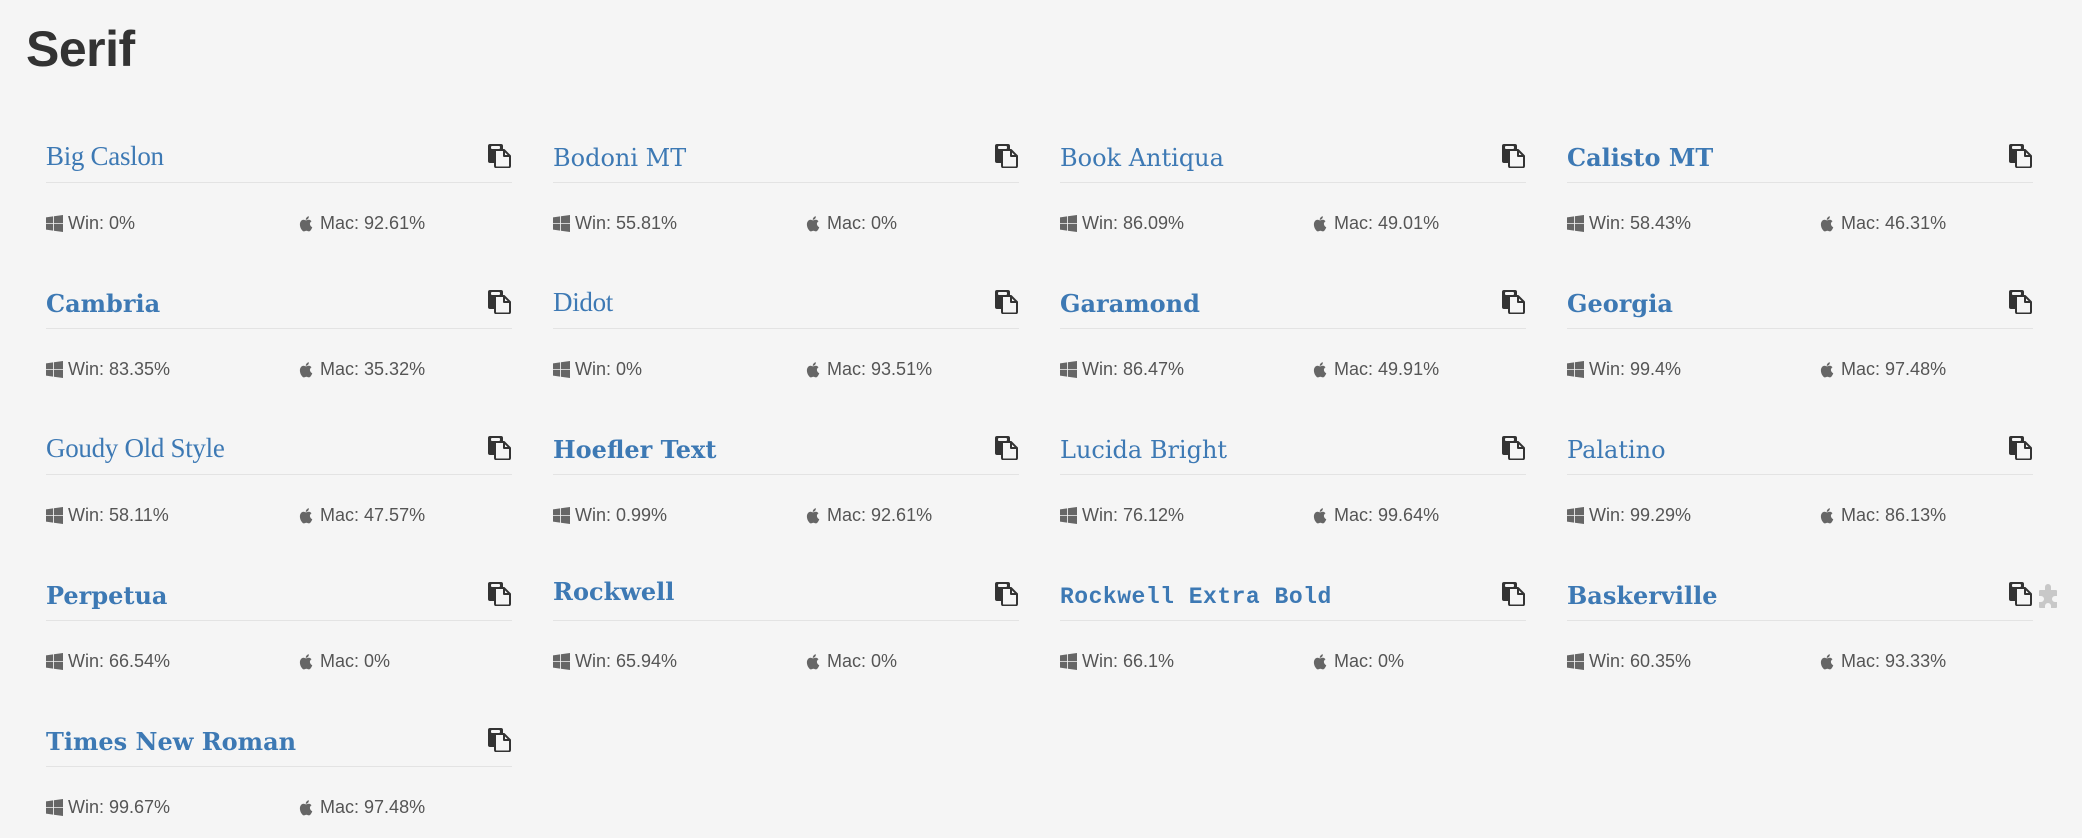 This screenshot has width=2082, height=838. I want to click on font-name-link: Cambria, so click(103, 303).